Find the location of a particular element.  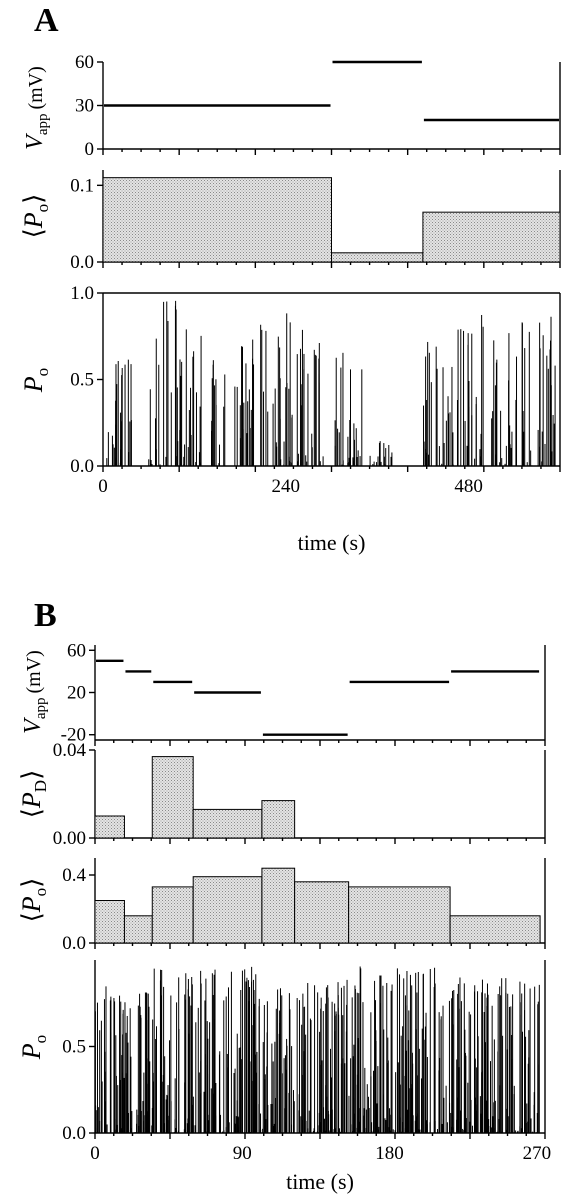

y-label-subscript: D is located at coordinates (40, 786).